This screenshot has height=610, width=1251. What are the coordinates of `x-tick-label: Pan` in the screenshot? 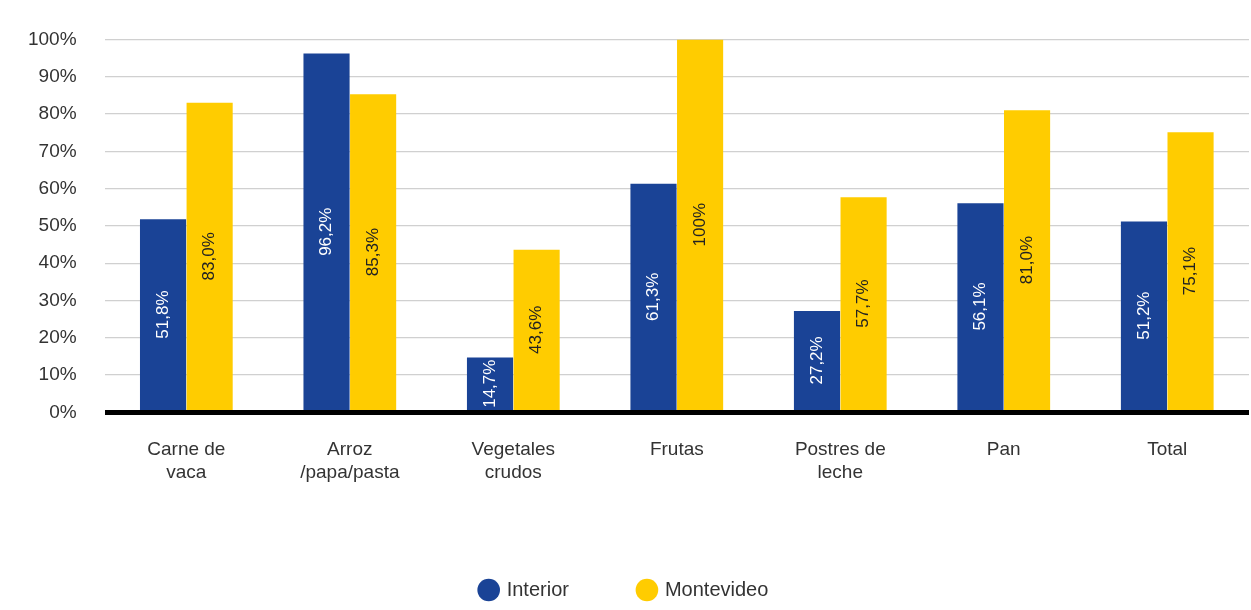 It's located at (1003, 449).